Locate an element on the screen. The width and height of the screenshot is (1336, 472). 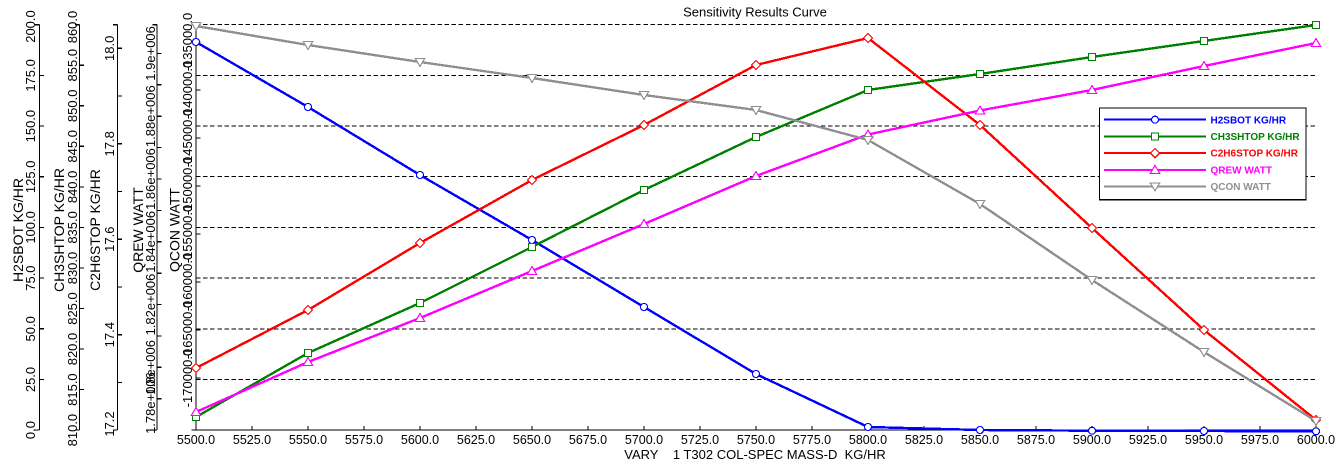
svg-text: 5650.0 is located at coordinates (532, 440).